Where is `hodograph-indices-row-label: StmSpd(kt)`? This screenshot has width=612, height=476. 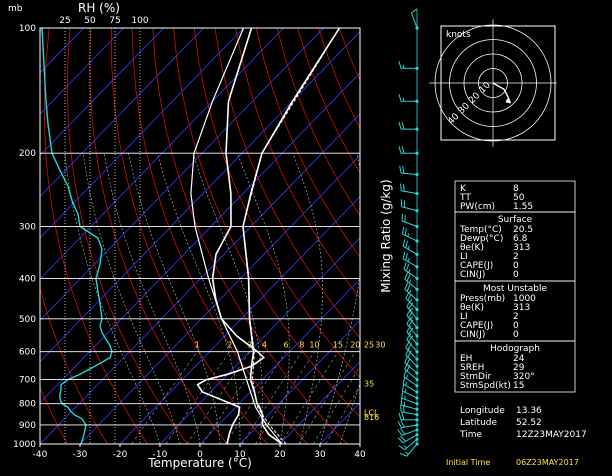
hodograph-indices-row-label: StmSpd(kt) is located at coordinates (485, 386).